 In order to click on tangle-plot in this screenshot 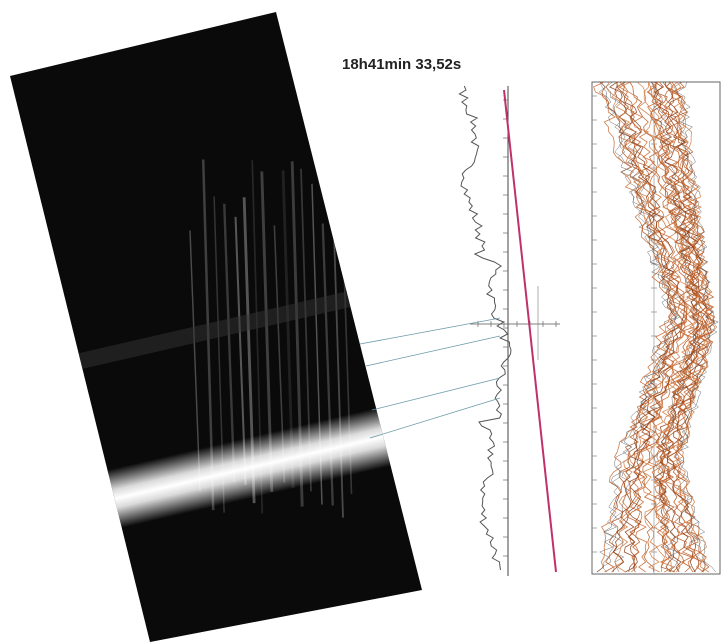, I will do `click(656, 328)`.